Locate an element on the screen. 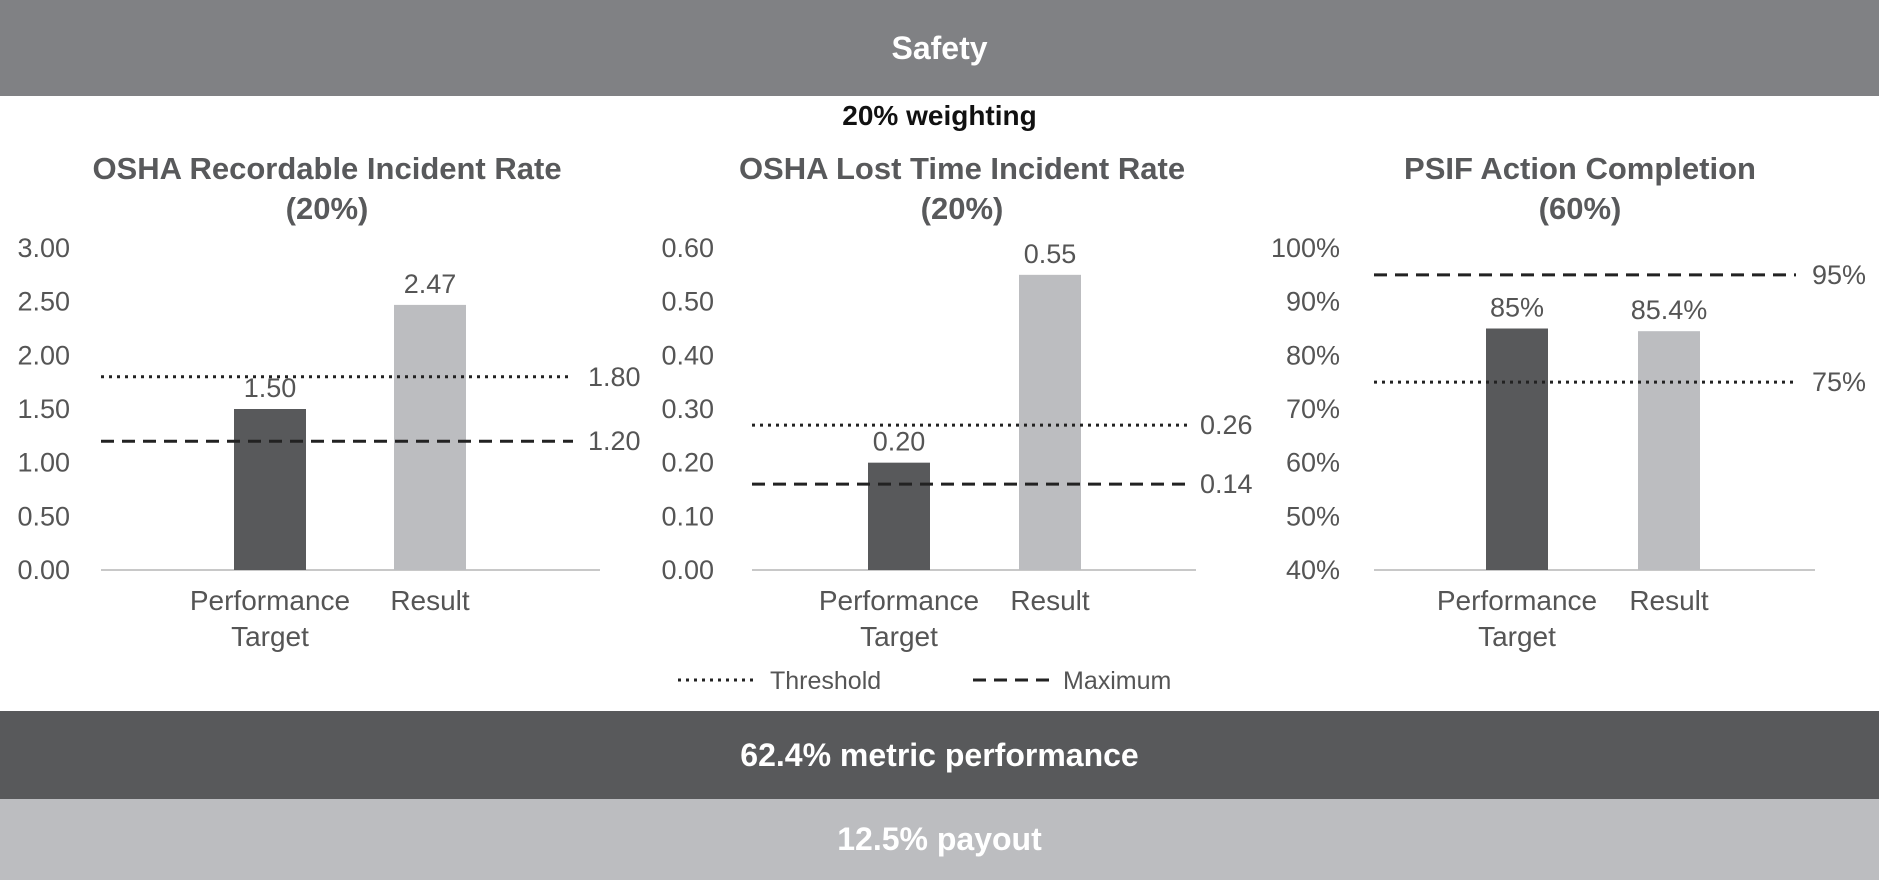 This screenshot has width=1879, height=880. chart-title: OSHA Recordable Incident Rate is located at coordinates (326, 168).